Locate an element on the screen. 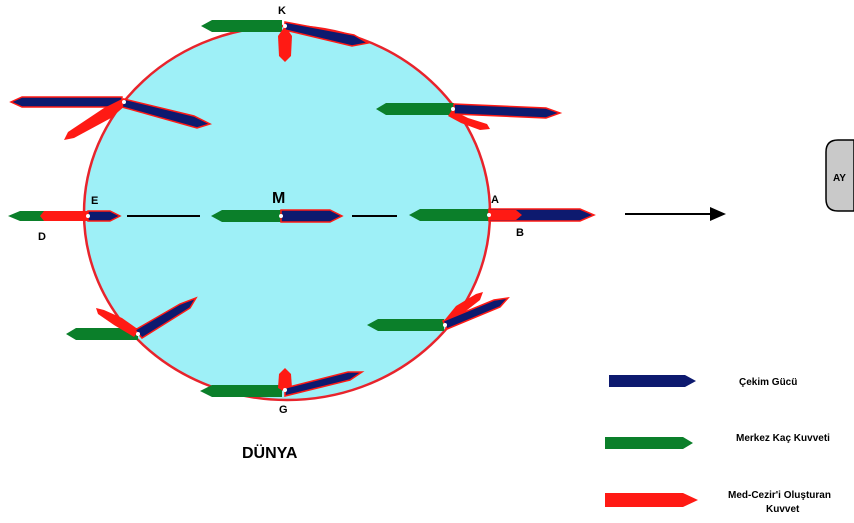  label-a: A is located at coordinates (495, 200).